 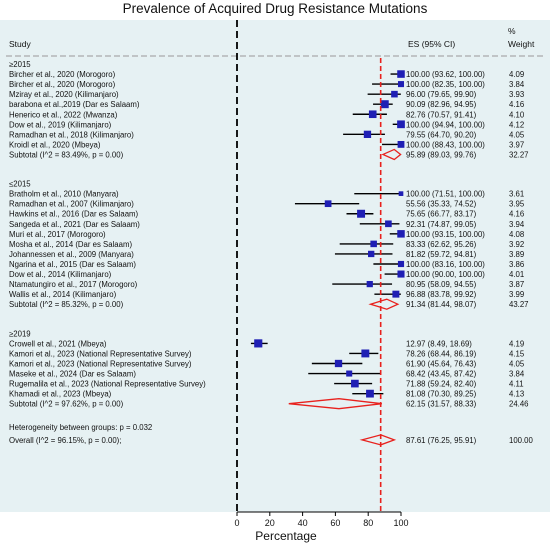 What do you see at coordinates (517, 224) in the screenshot?
I see `study-weight: 3.94` at bounding box center [517, 224].